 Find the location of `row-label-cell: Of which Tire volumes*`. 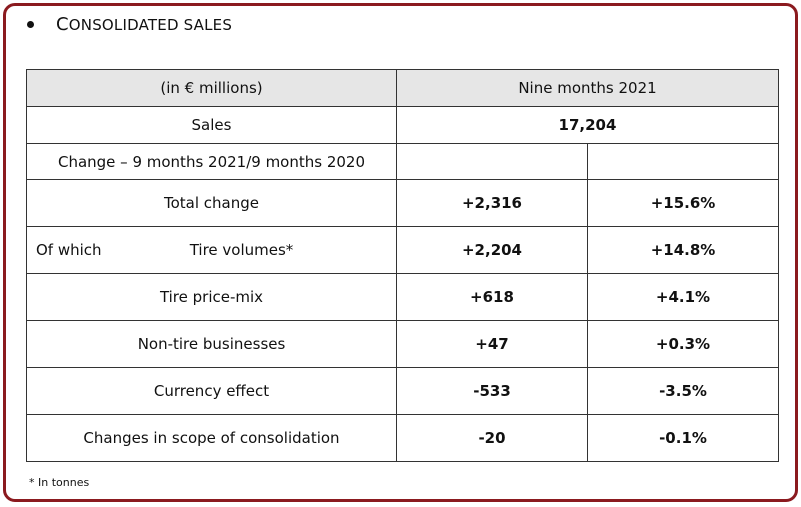

row-label-cell: Of which Tire volumes* is located at coordinates (211, 250).